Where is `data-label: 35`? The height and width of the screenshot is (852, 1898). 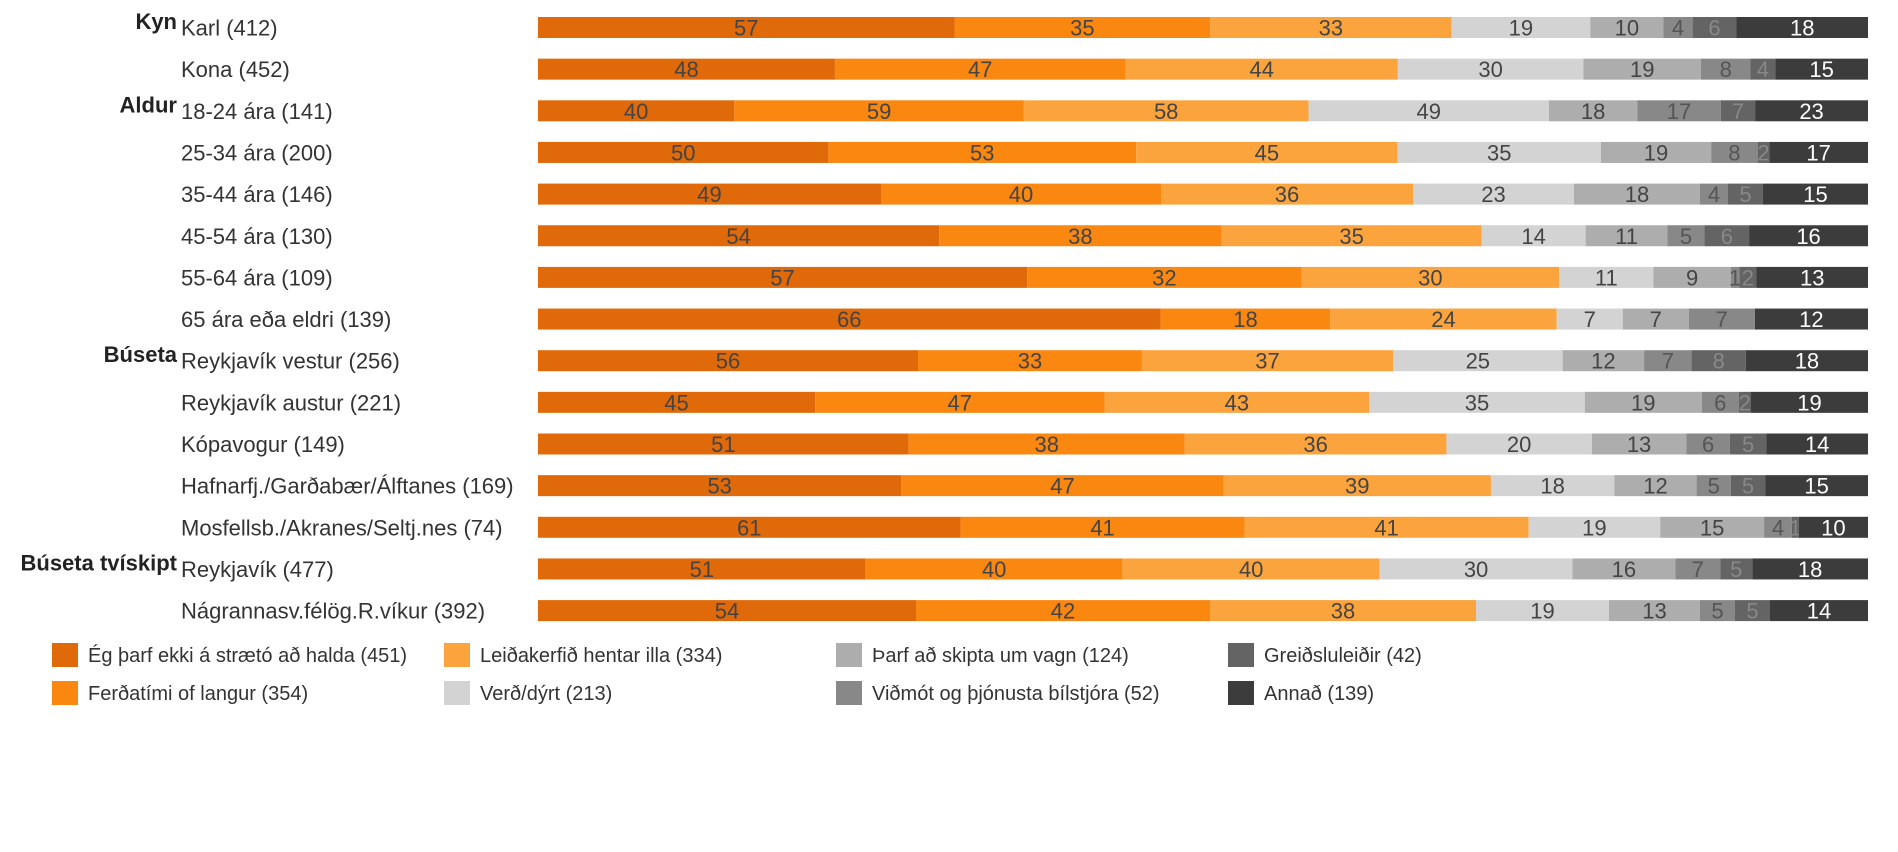
data-label: 35 is located at coordinates (1351, 236).